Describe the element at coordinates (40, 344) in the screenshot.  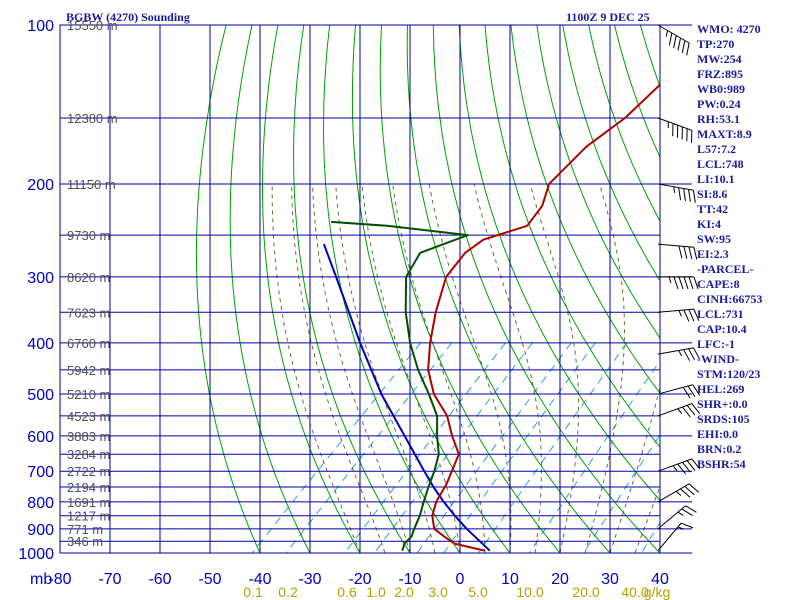
I see `pressure-tick-label: 400` at that location.